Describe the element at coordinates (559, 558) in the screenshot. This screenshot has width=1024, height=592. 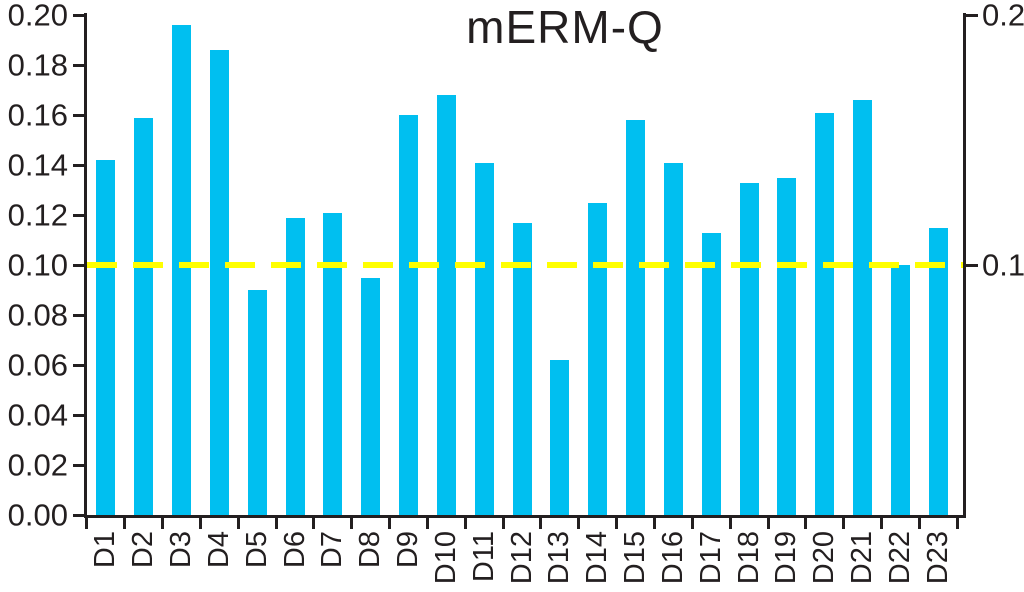
I see `x-axis-label-D13: D13` at that location.